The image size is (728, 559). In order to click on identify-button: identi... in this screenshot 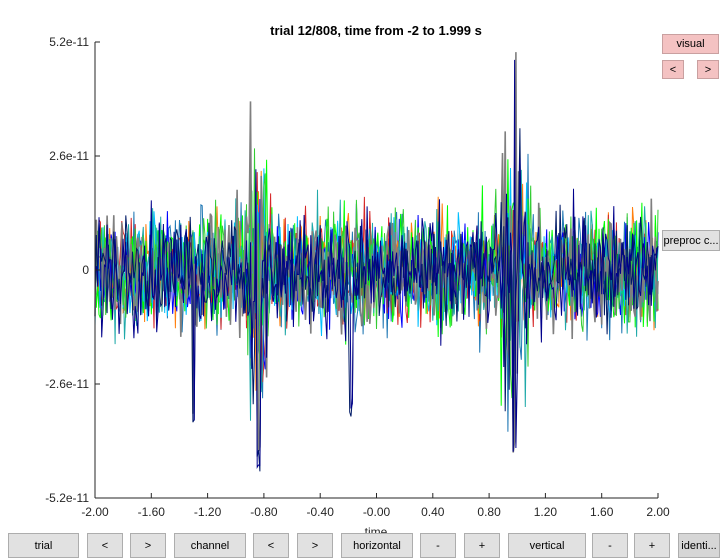, I will do `click(699, 545)`.